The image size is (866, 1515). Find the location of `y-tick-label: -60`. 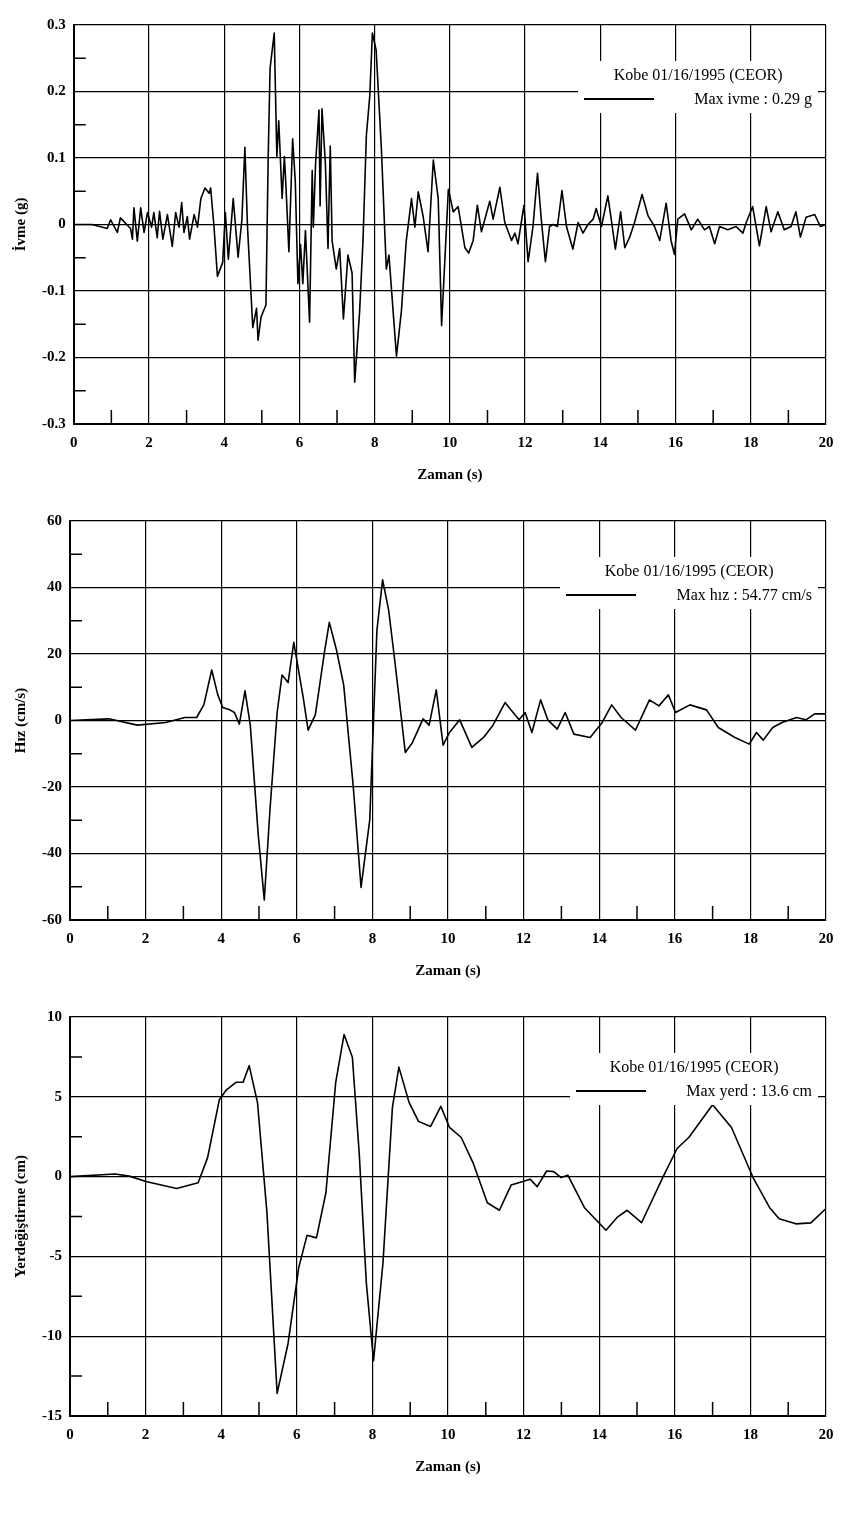

y-tick-label: -60 is located at coordinates (52, 918).